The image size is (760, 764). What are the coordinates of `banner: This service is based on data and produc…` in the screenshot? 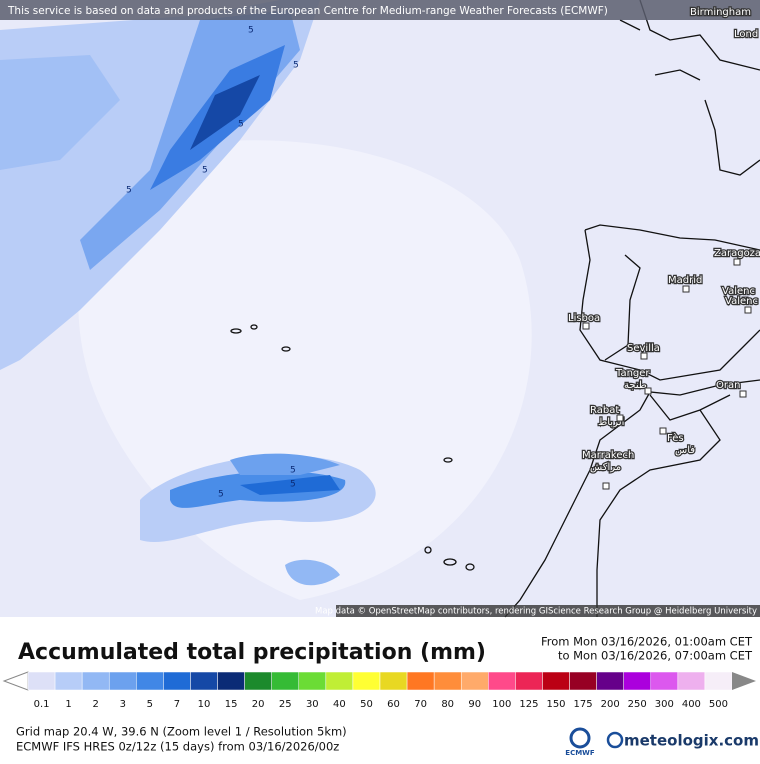 It's located at (307, 11).